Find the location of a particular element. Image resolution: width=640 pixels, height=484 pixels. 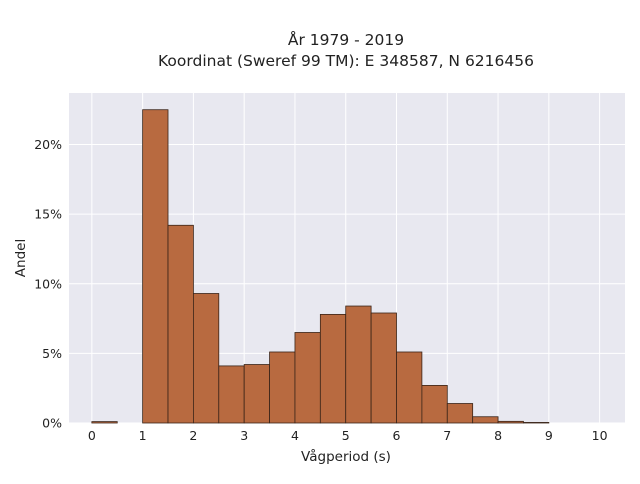

y-axis-label: Andel is located at coordinates (21, 258).